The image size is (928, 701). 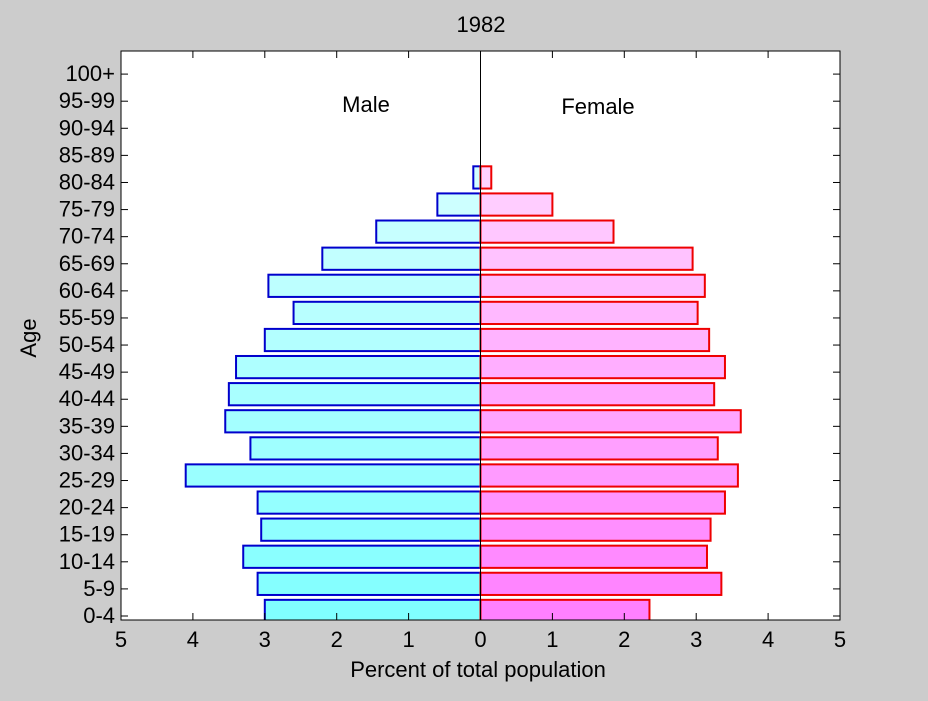 What do you see at coordinates (87, 561) in the screenshot?
I see `y-tick-label: 10-14` at bounding box center [87, 561].